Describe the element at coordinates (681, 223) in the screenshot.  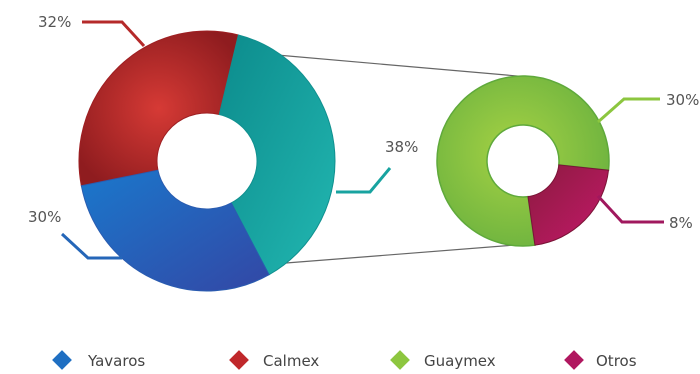
I see `data-label-otros: 8%` at that location.